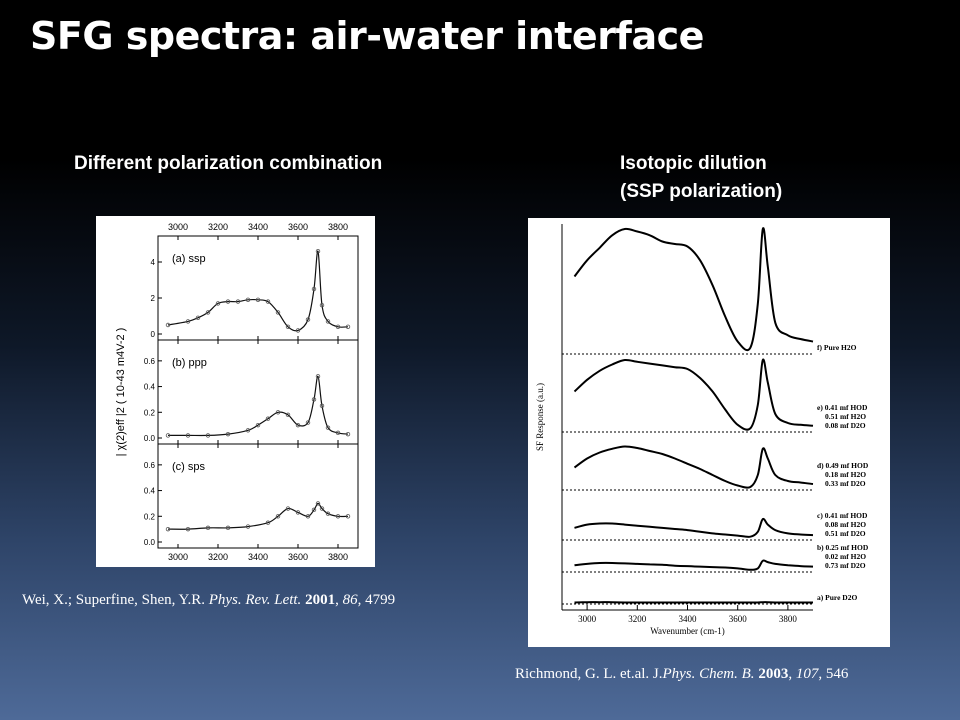 This screenshot has height=720, width=960. What do you see at coordinates (380, 600) in the screenshot?
I see `citation-left-page: 4799` at bounding box center [380, 600].